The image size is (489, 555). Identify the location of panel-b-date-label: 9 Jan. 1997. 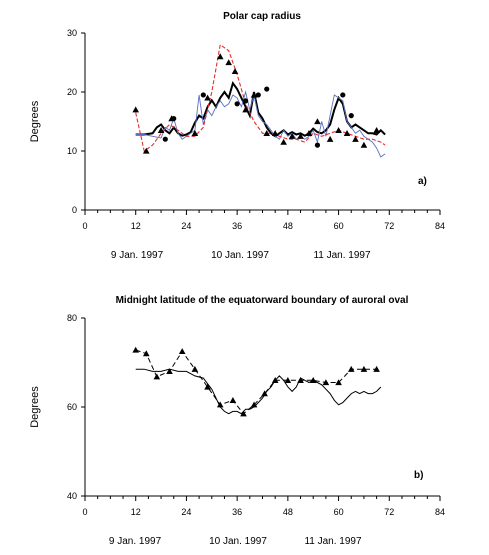
(135, 541).